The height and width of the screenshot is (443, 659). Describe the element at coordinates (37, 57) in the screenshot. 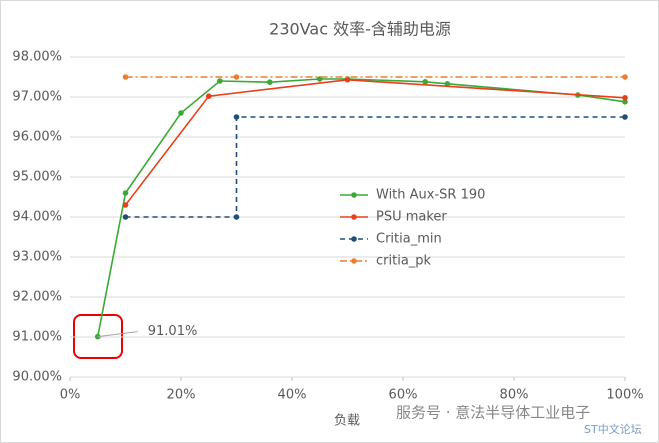

I see `y-tick-label: 98.00%` at that location.